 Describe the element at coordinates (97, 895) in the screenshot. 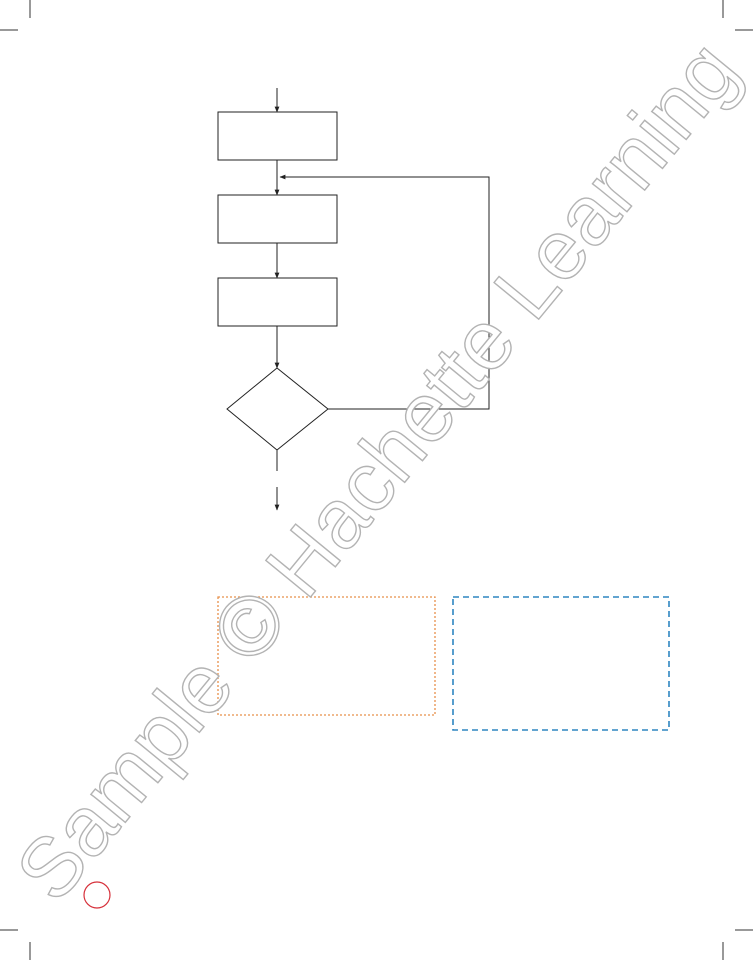

I see `page-number-circle` at that location.